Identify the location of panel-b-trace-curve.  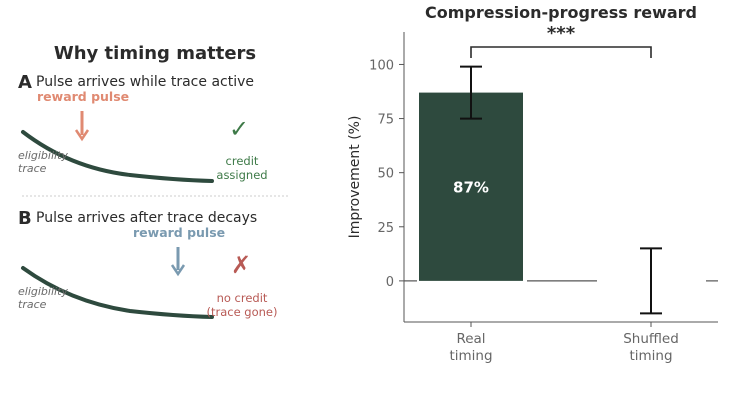
(117, 292).